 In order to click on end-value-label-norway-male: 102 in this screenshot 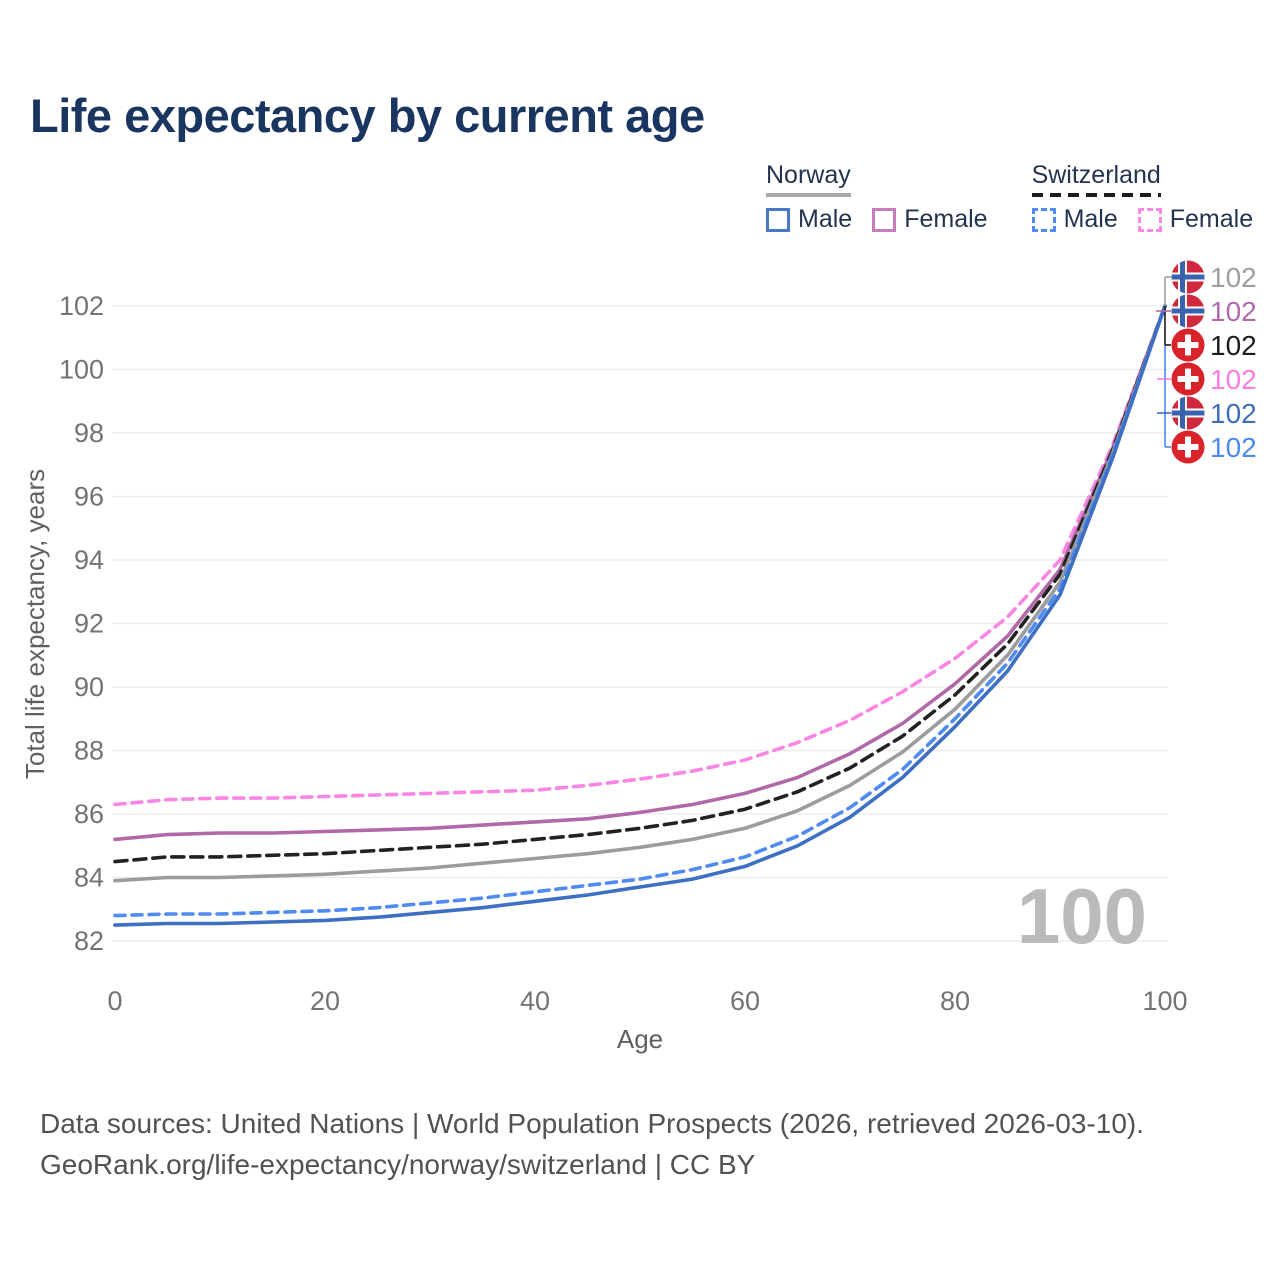, I will do `click(1233, 413)`.